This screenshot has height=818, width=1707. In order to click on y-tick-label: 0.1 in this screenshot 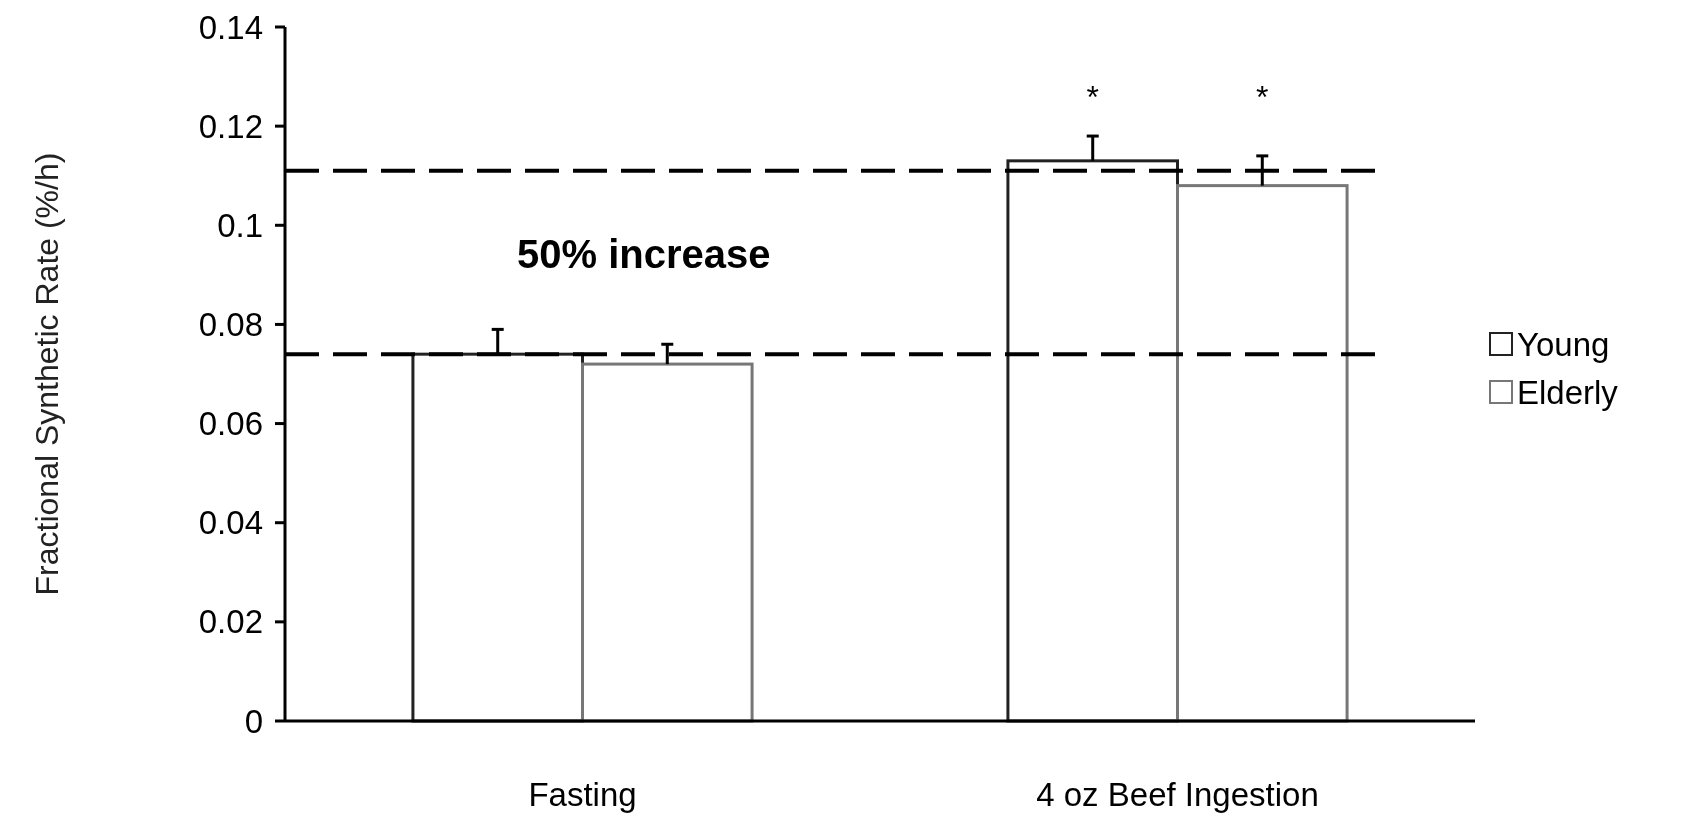, I will do `click(240, 225)`.